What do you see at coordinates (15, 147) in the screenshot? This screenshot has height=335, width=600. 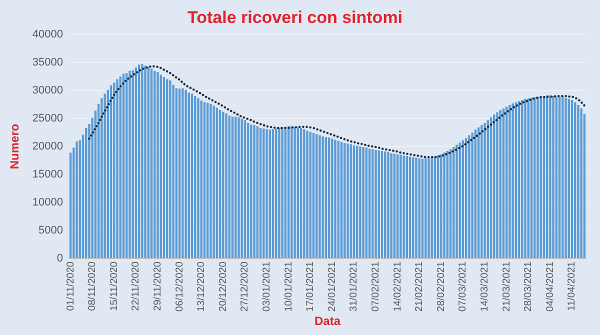 I see `y-axis-title: Numero` at bounding box center [15, 147].